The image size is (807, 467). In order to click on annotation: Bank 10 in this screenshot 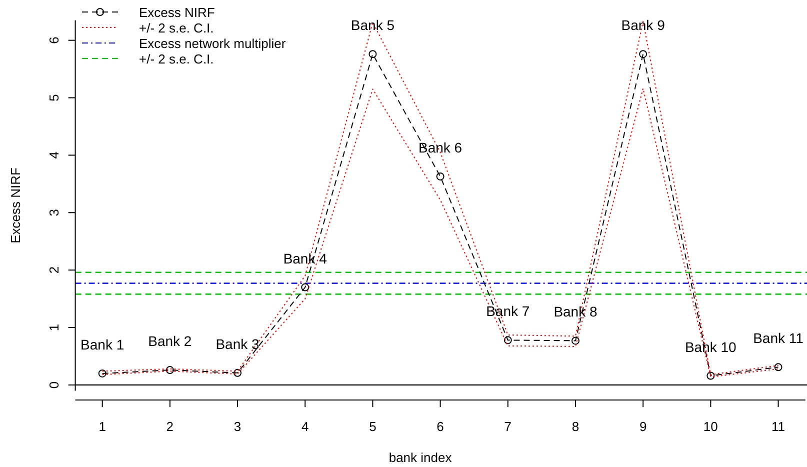, I will do `click(710, 346)`.